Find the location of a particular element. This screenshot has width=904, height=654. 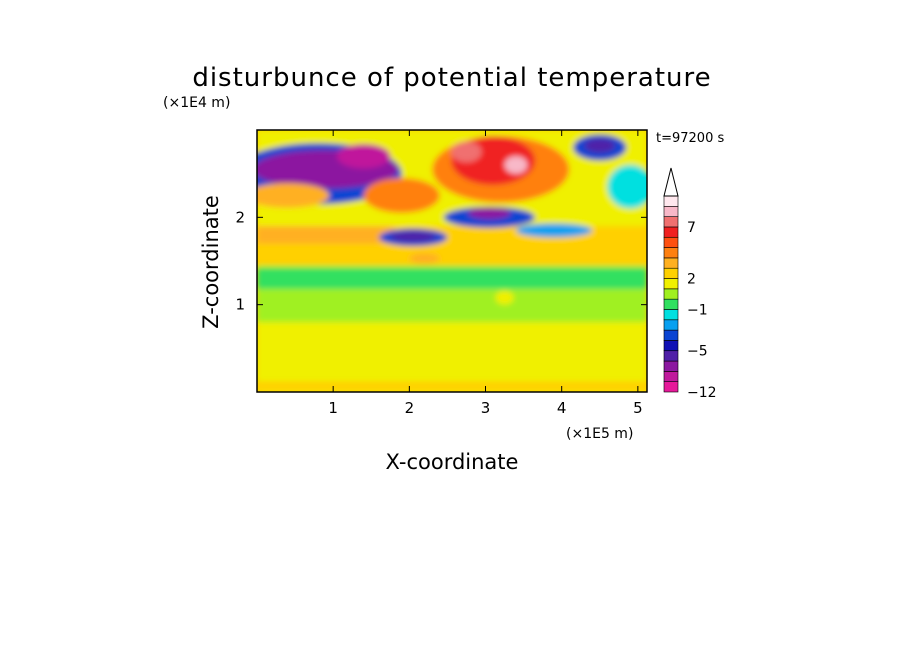

time-label: t=97200 s is located at coordinates (690, 138).